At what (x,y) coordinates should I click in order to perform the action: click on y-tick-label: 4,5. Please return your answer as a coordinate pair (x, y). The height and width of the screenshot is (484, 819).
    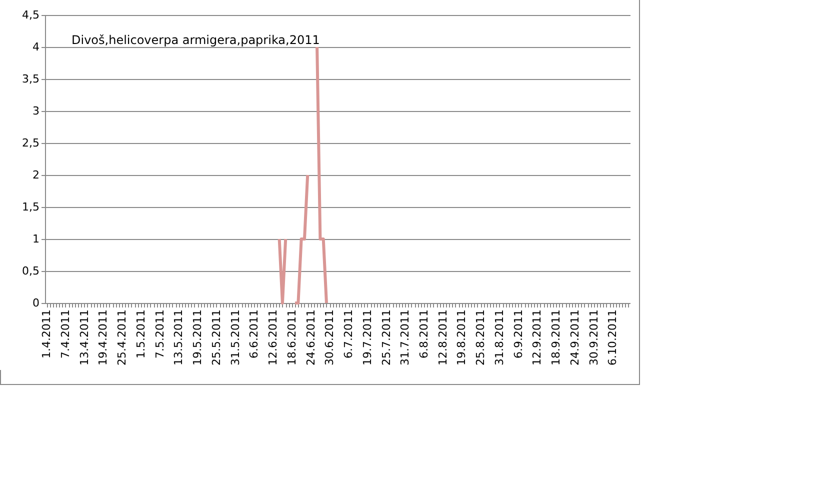
    Looking at the image, I should click on (31, 15).